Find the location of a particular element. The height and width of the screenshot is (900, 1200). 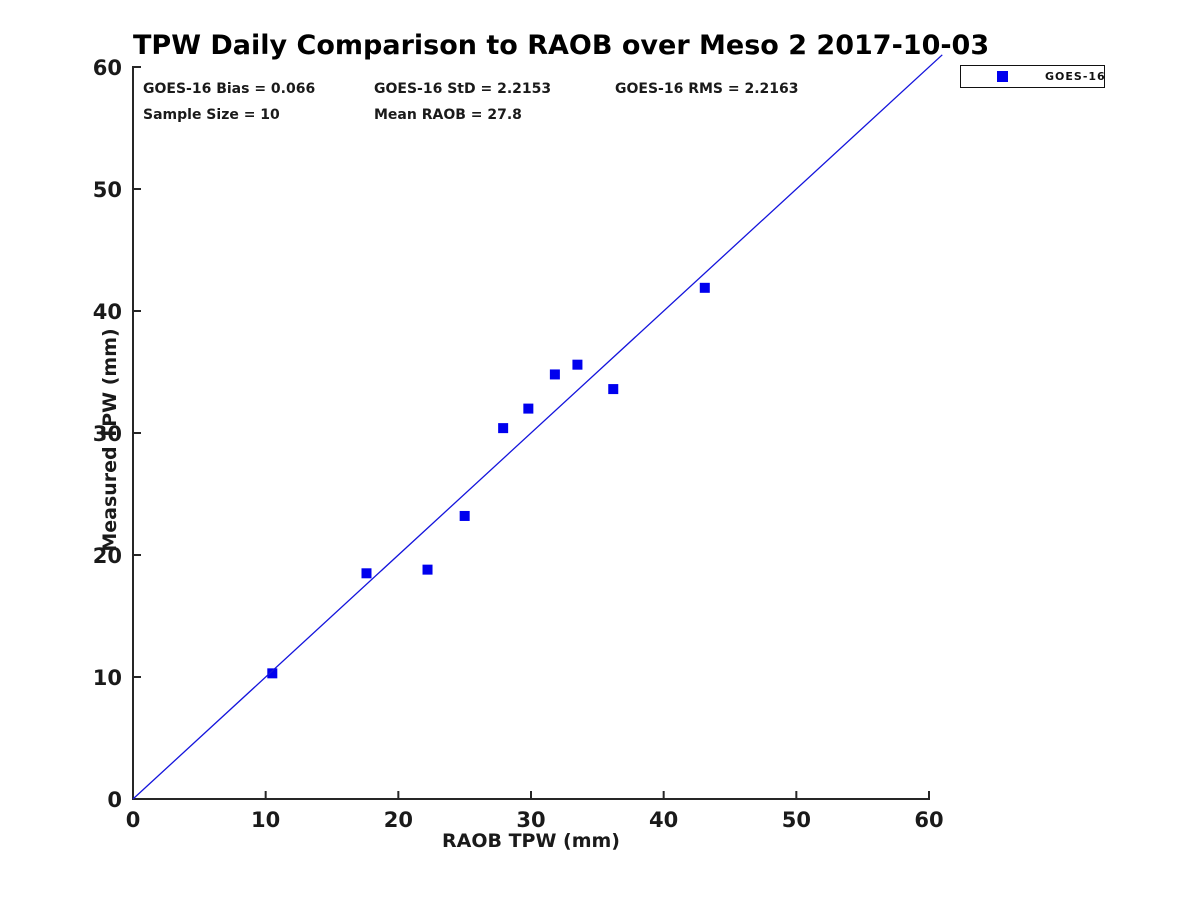

legend: GOES-16 is located at coordinates (1032, 76).